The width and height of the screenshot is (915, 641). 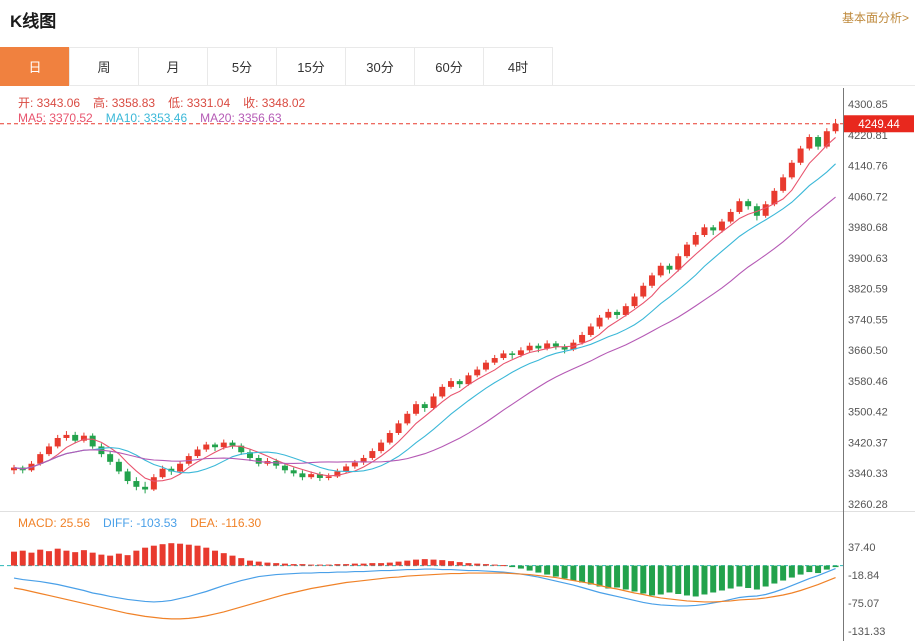 I want to click on svg-text: 3340.33, so click(x=868, y=474).